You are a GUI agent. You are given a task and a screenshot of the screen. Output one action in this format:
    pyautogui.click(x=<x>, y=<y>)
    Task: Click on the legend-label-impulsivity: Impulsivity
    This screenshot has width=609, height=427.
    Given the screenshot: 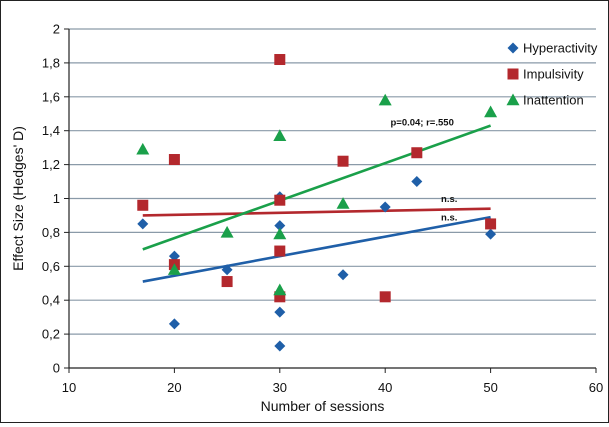 What is the action you would take?
    pyautogui.click(x=553, y=74)
    